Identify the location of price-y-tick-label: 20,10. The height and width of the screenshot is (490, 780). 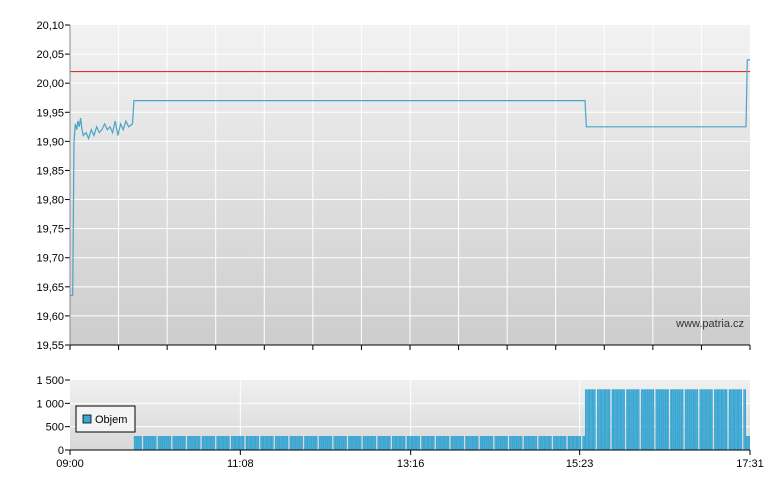
(50, 26).